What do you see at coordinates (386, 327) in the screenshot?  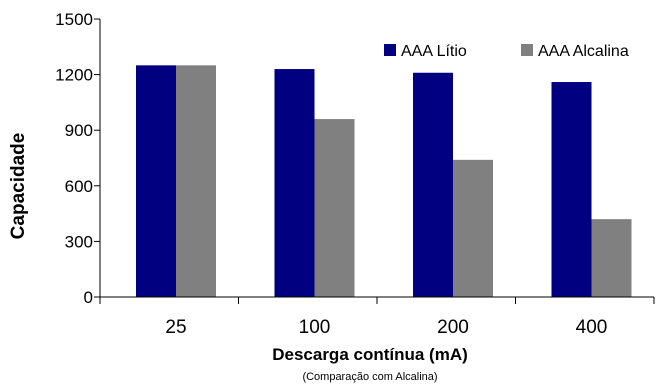 I see `x-tick-labels: 25 100 200 400` at bounding box center [386, 327].